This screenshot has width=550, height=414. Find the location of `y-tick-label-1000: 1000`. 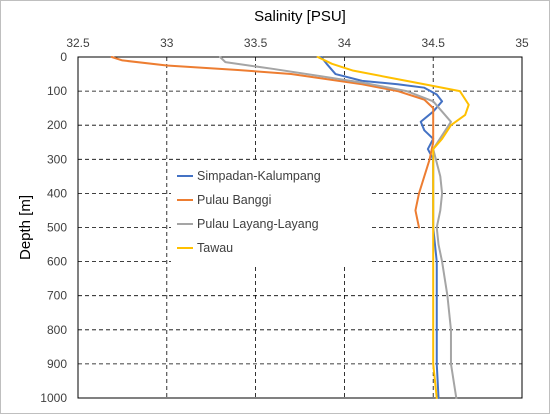

y-tick-label-1000: 1000 is located at coordinates (53, 398).